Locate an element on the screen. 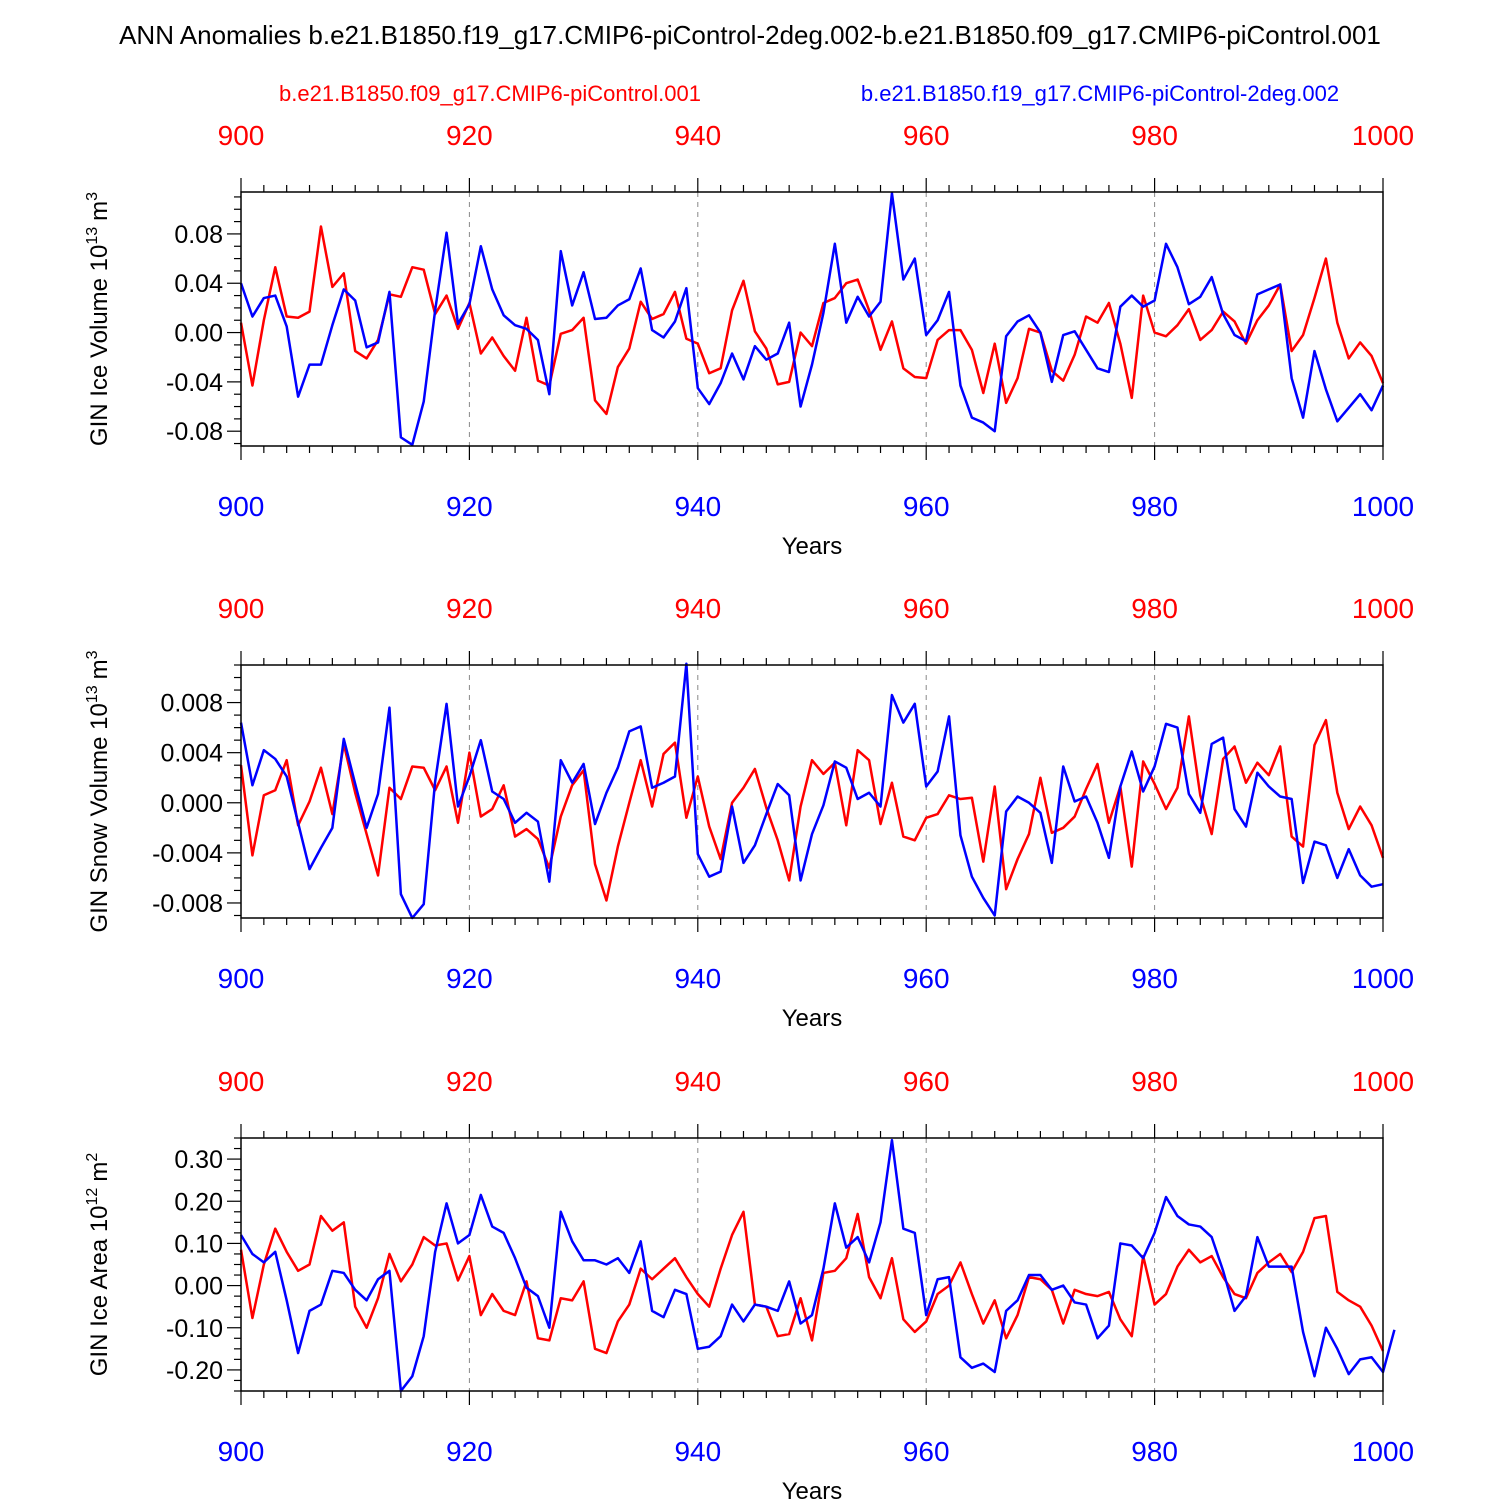 The image size is (1500, 1500). y-axis-label-ylabel: GIN Ice Area 10 is located at coordinates (99, 1290).